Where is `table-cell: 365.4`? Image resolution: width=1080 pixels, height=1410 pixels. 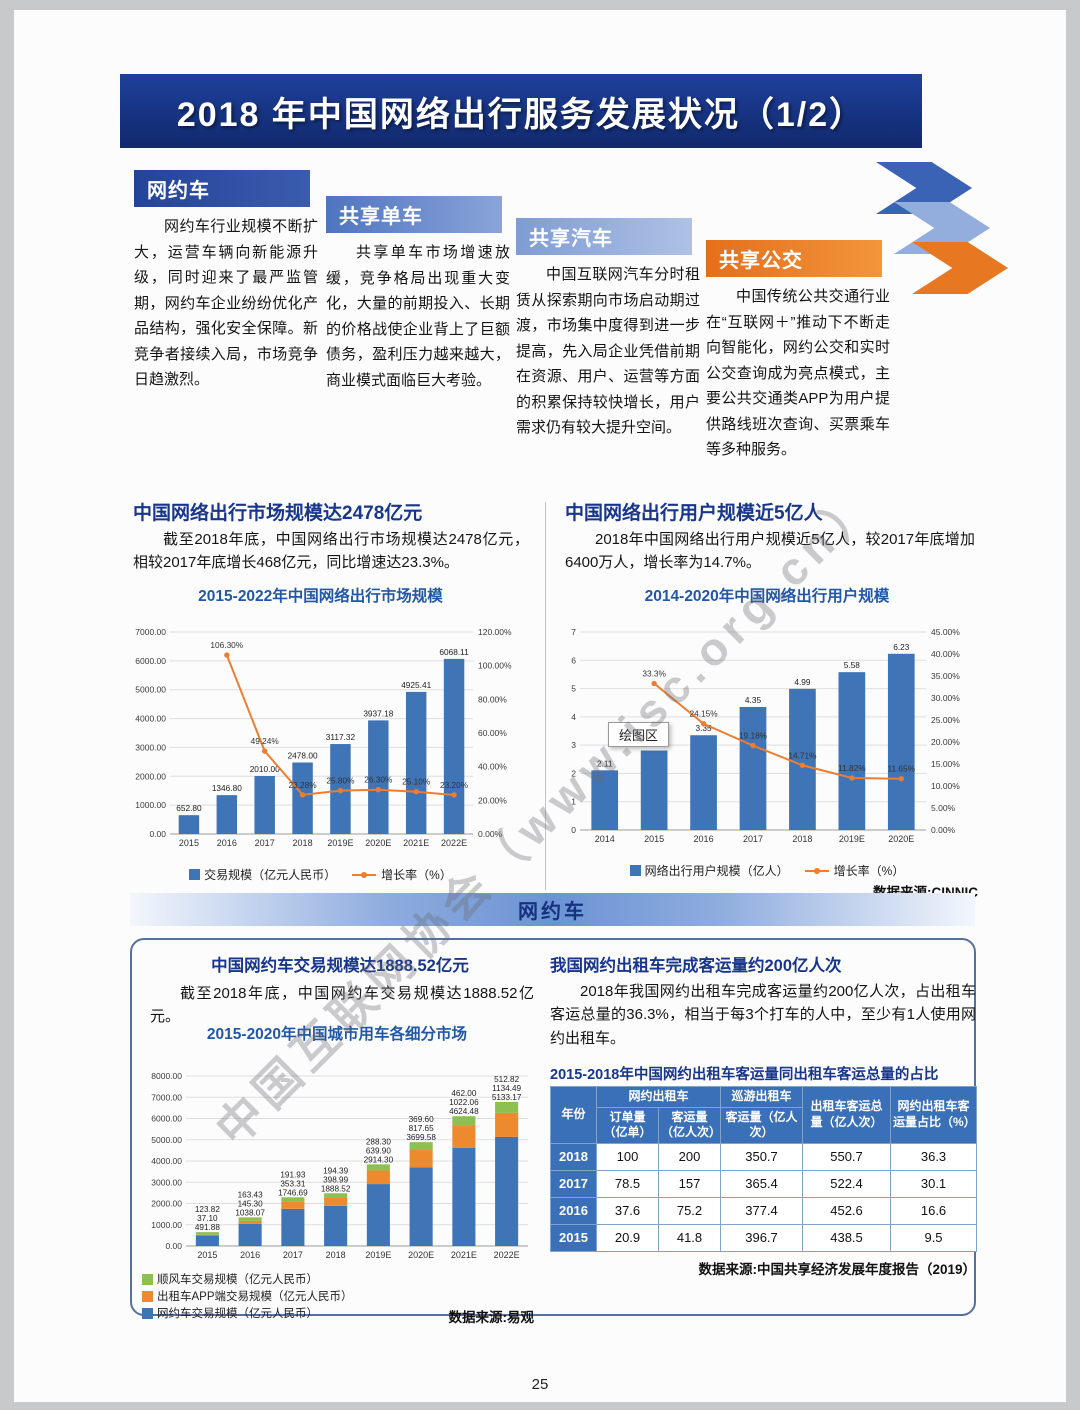
table-cell: 365.4 is located at coordinates (762, 1183).